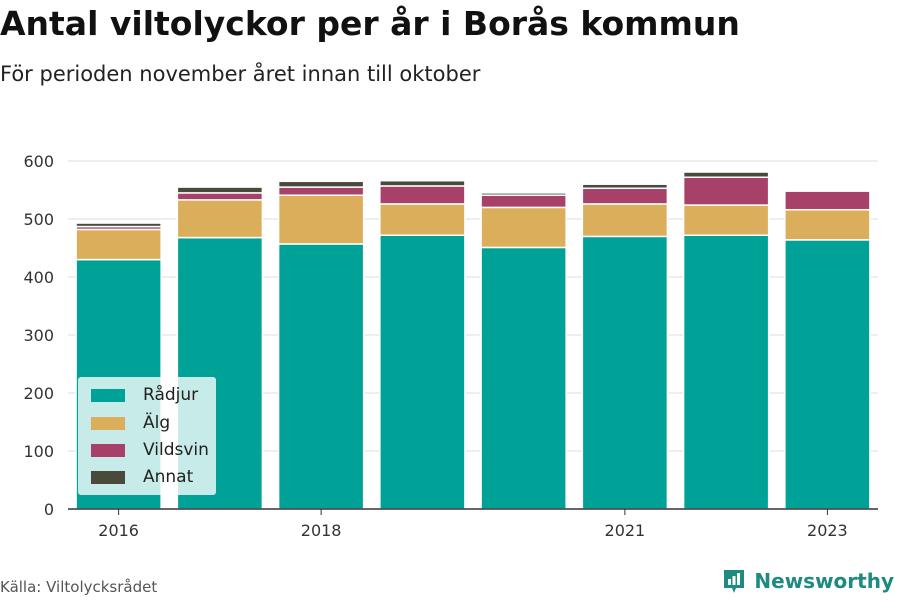  I want to click on brand-logo: Newsworthy, so click(808, 581).